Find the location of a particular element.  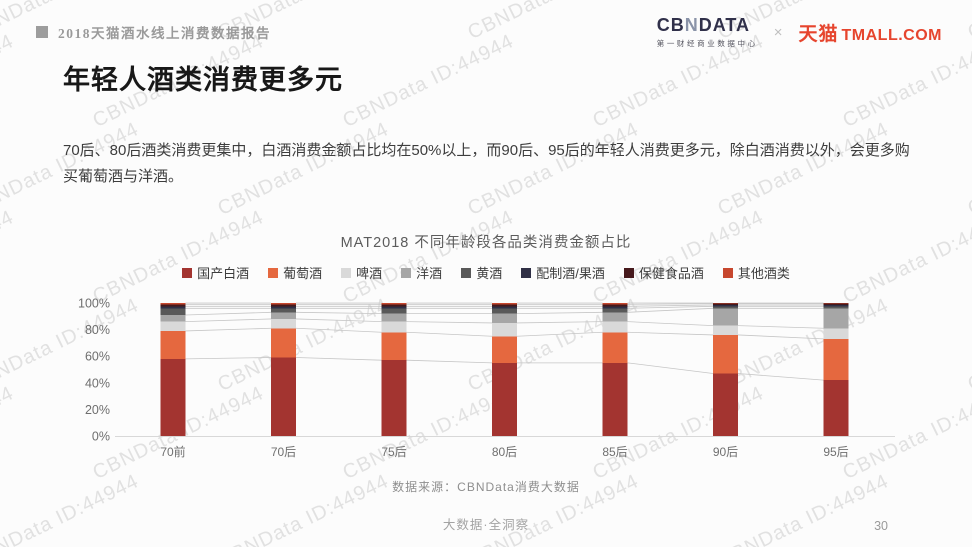

x-axis-label: 70前 is located at coordinates (172, 451).